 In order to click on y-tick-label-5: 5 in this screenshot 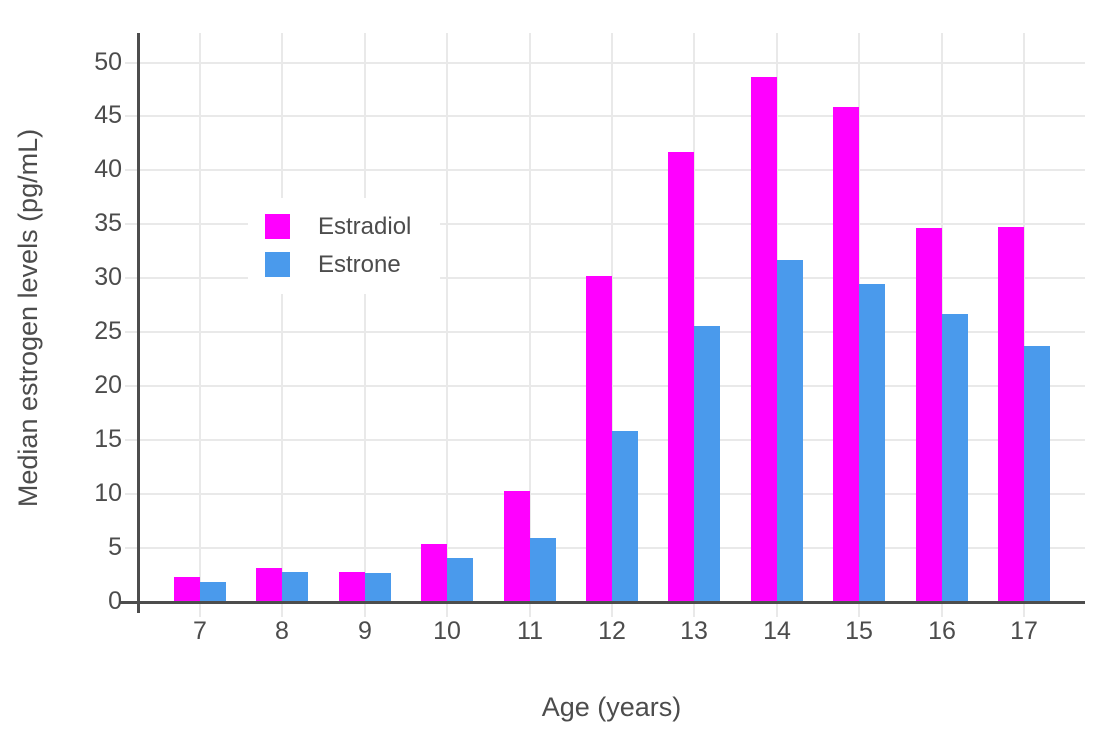, I will do `click(115, 547)`.